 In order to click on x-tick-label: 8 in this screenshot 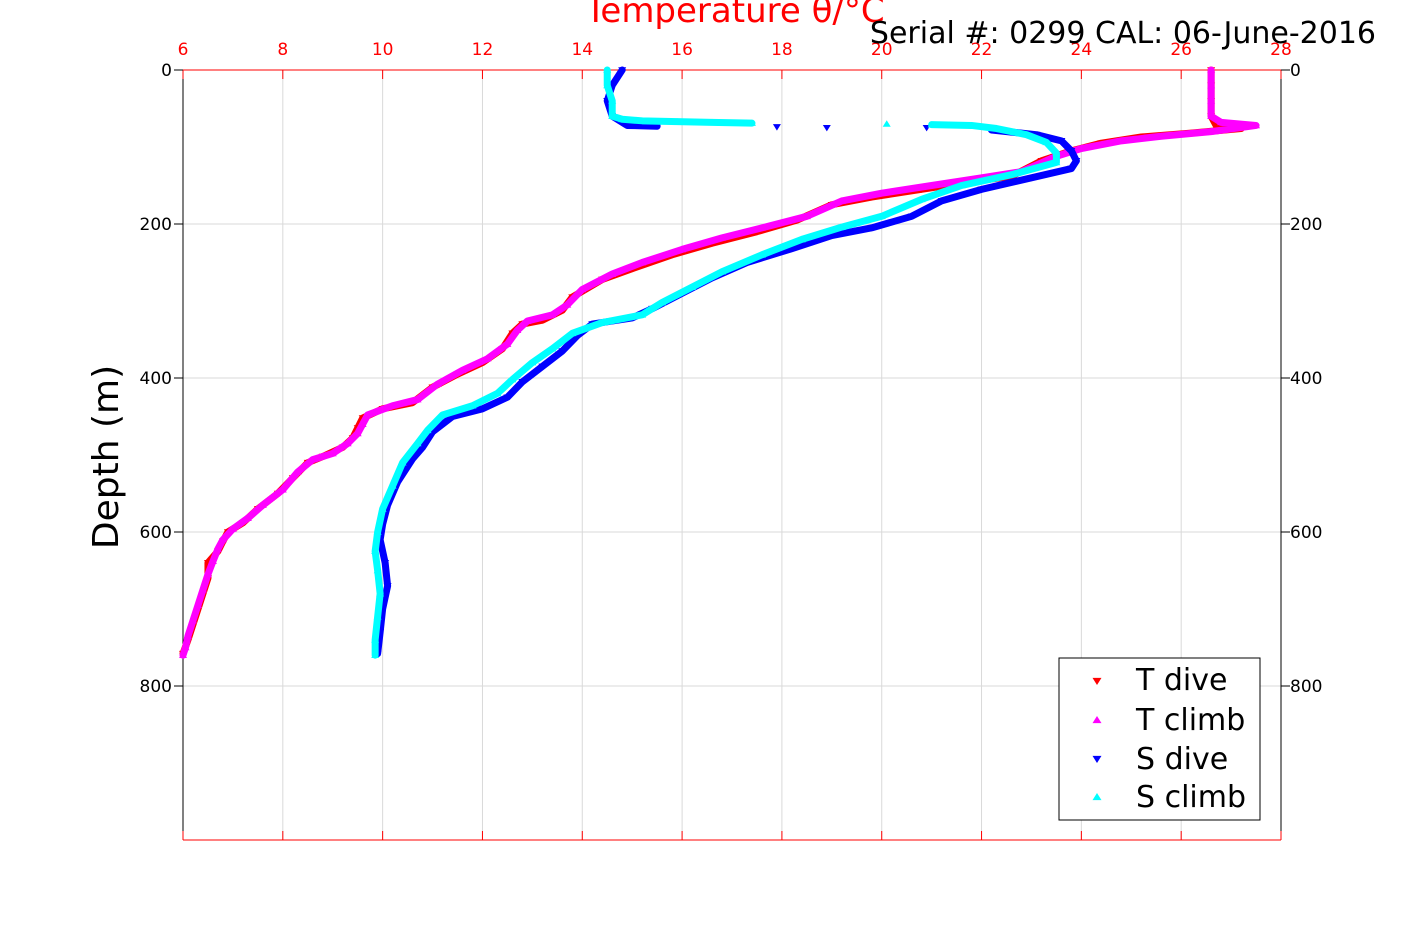, I will do `click(282, 50)`.